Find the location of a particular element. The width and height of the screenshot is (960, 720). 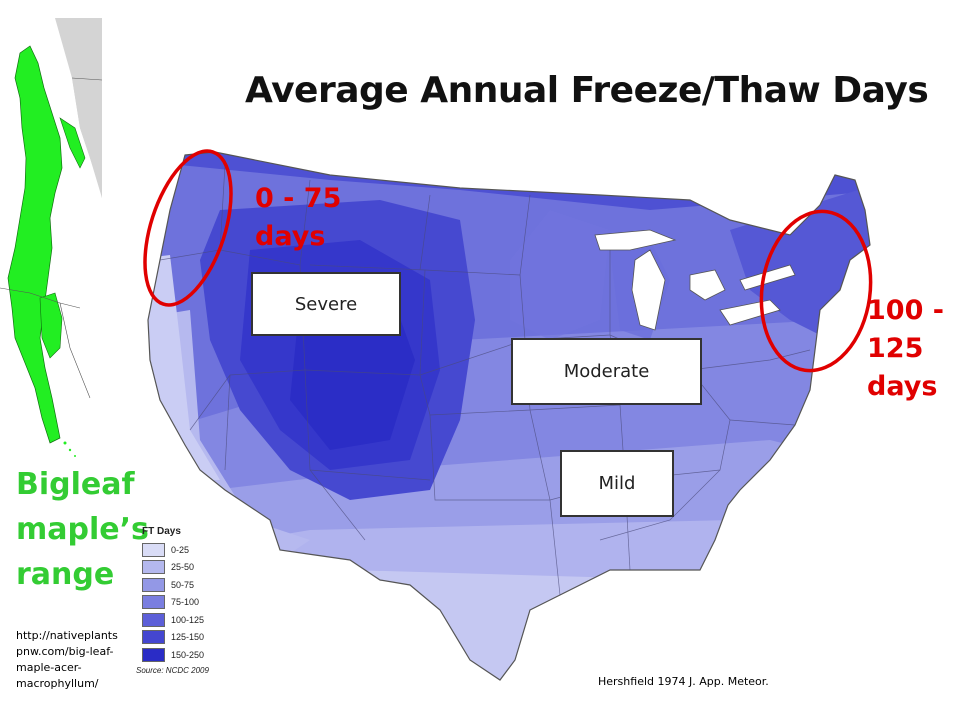

slide-title: Average Annual Freeze/Thaw Days is located at coordinates (587, 90).